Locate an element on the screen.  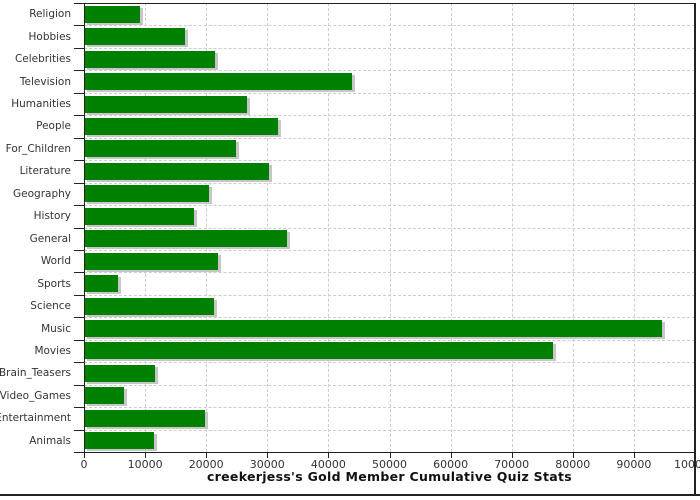
bar-literature is located at coordinates (177, 171).